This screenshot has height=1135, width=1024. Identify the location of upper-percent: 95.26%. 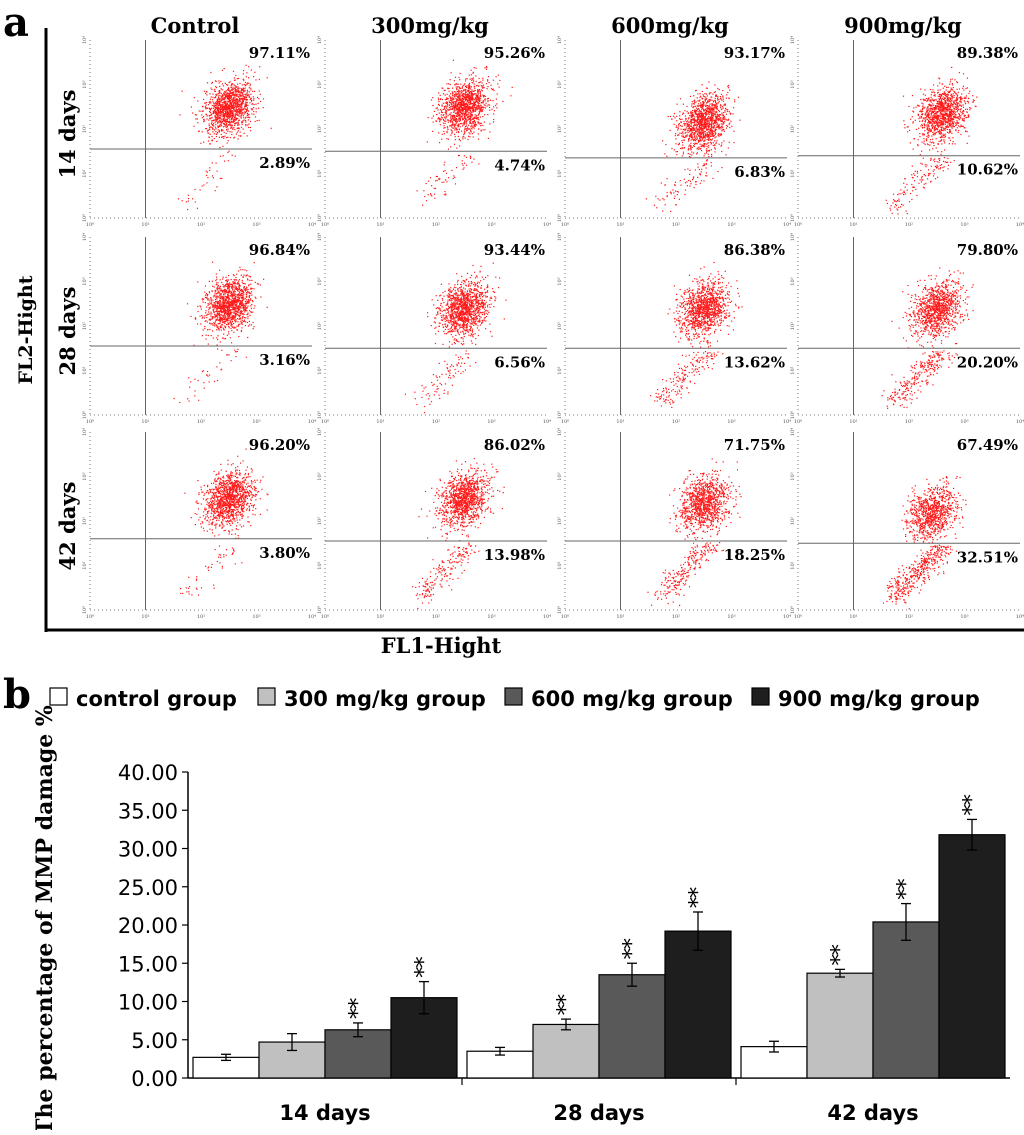
(514, 53).